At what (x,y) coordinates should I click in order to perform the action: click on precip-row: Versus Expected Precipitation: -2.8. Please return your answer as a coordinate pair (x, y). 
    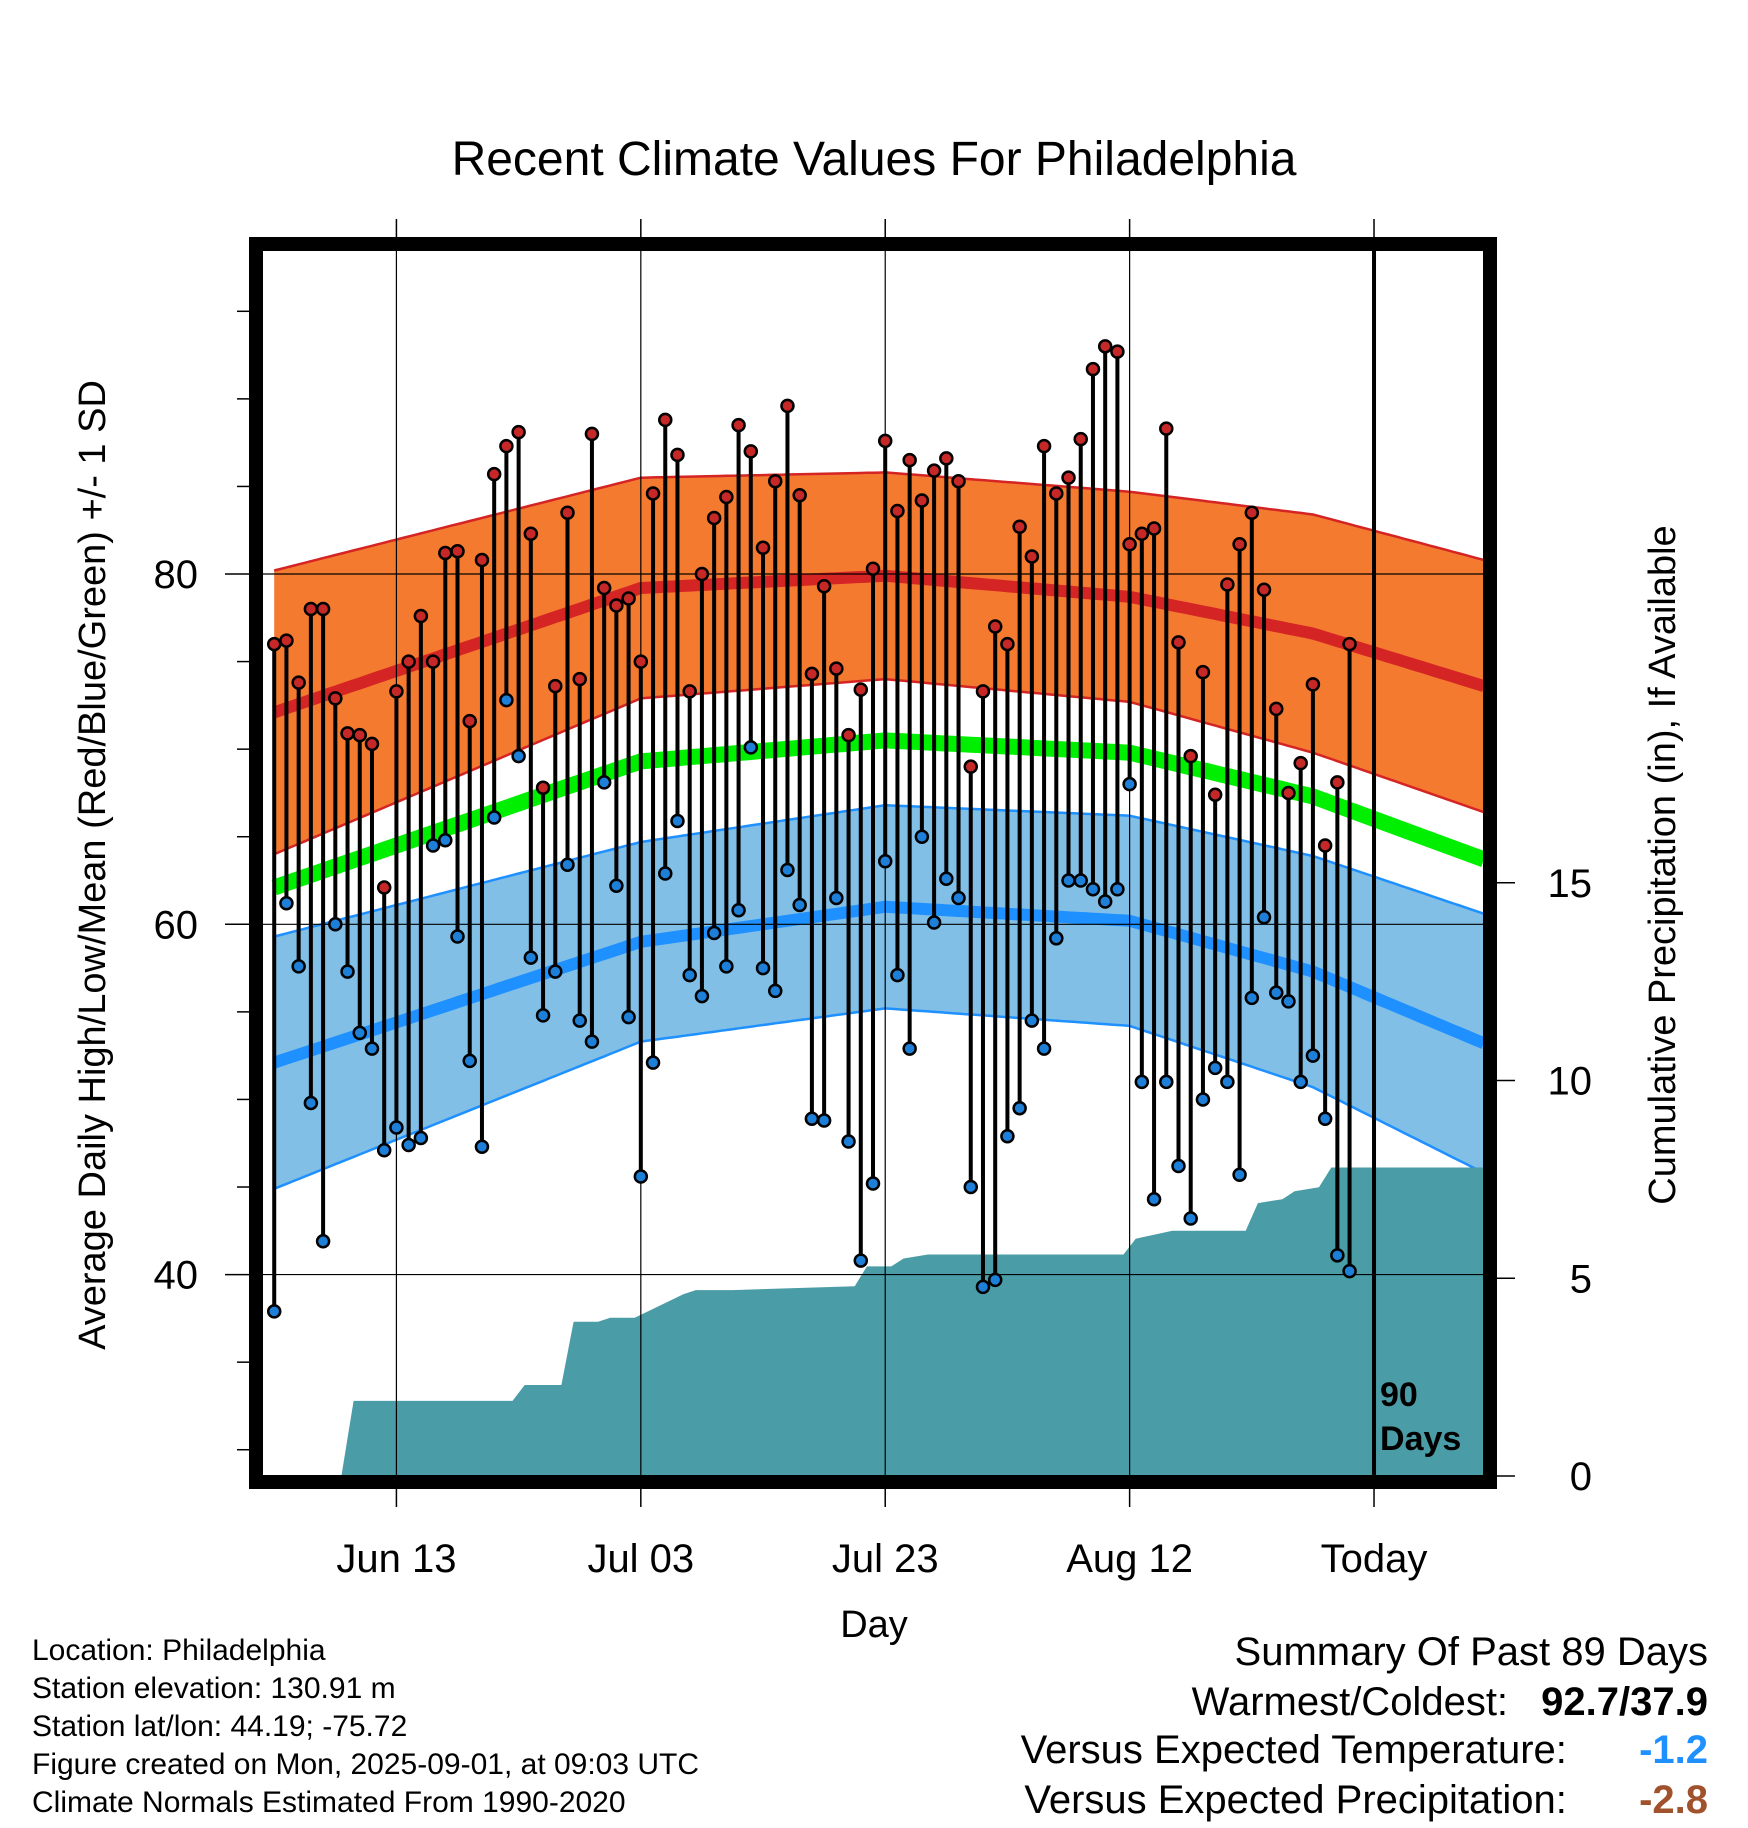
    Looking at the image, I should click on (1366, 1800).